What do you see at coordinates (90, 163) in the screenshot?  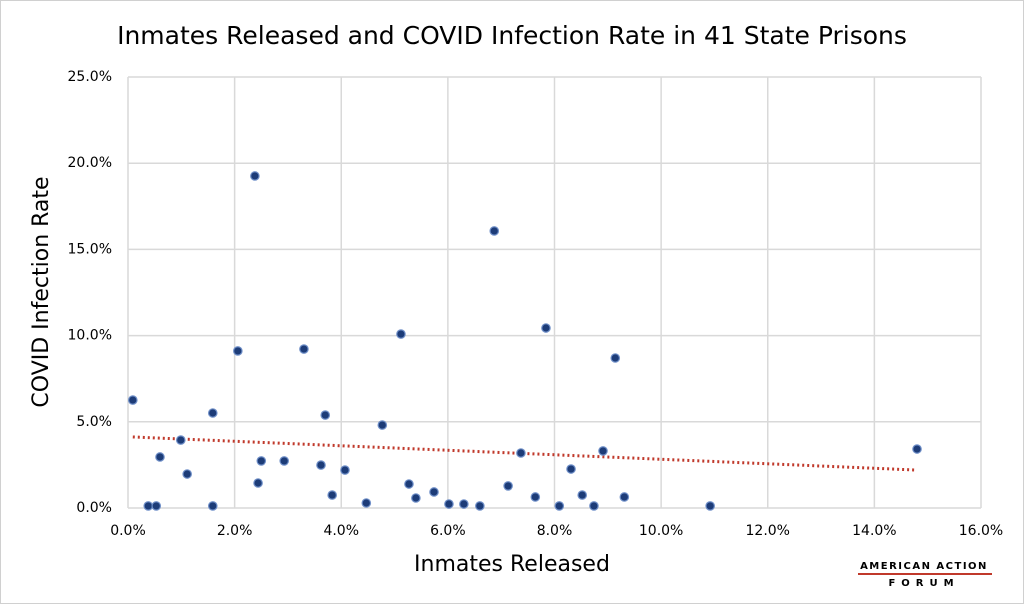 I see `y-tick-label: 20.0%` at bounding box center [90, 163].